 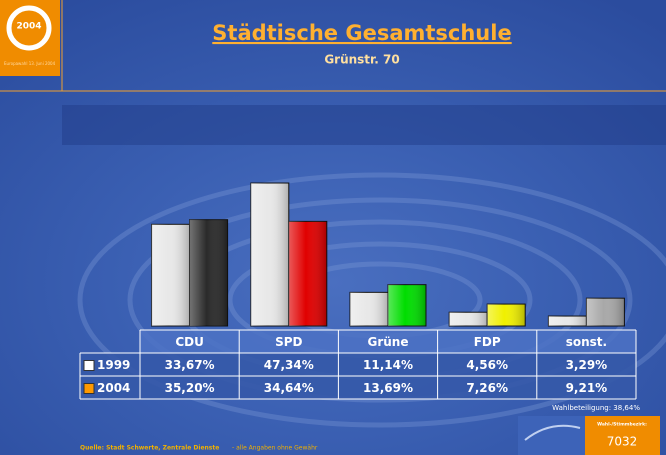 What do you see at coordinates (487, 342) in the screenshot?
I see `category-label: FDP` at bounding box center [487, 342].